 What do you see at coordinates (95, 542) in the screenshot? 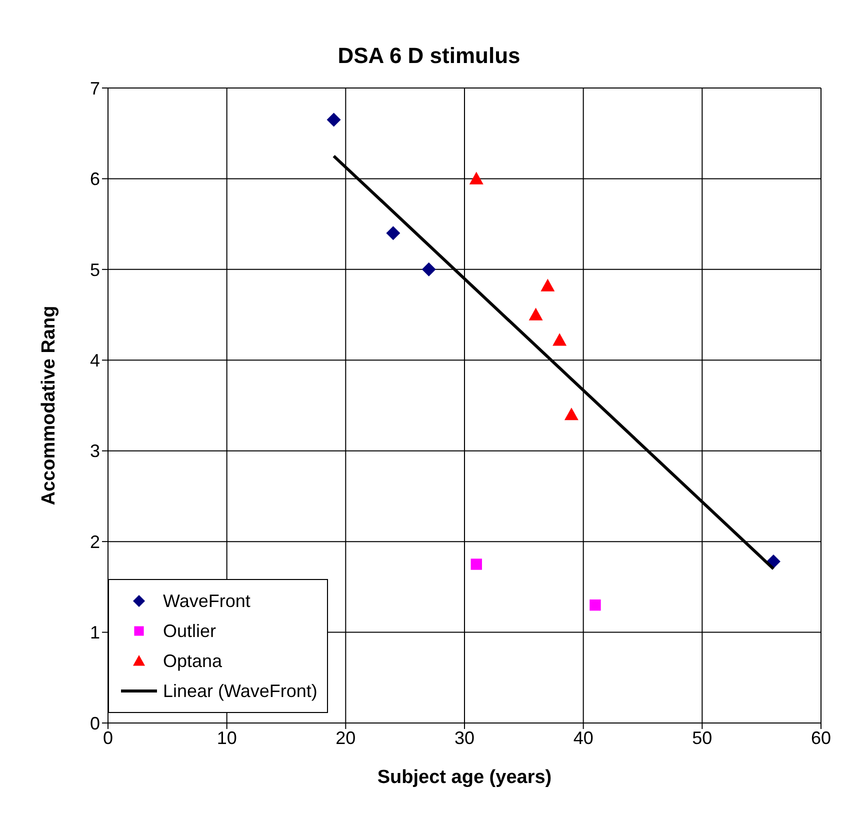
I see `y-tick-label: 2` at bounding box center [95, 542].